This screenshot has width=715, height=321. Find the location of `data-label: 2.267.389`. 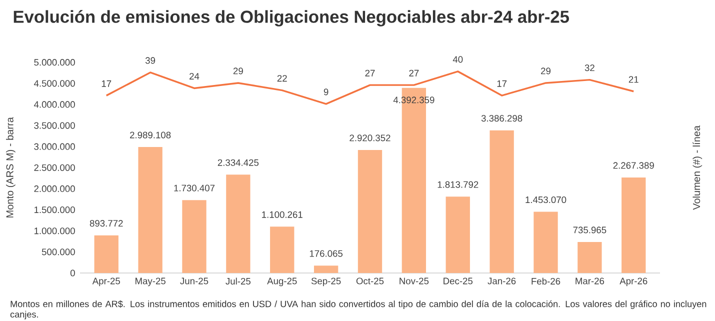

data-label: 2.267.389 is located at coordinates (633, 165).